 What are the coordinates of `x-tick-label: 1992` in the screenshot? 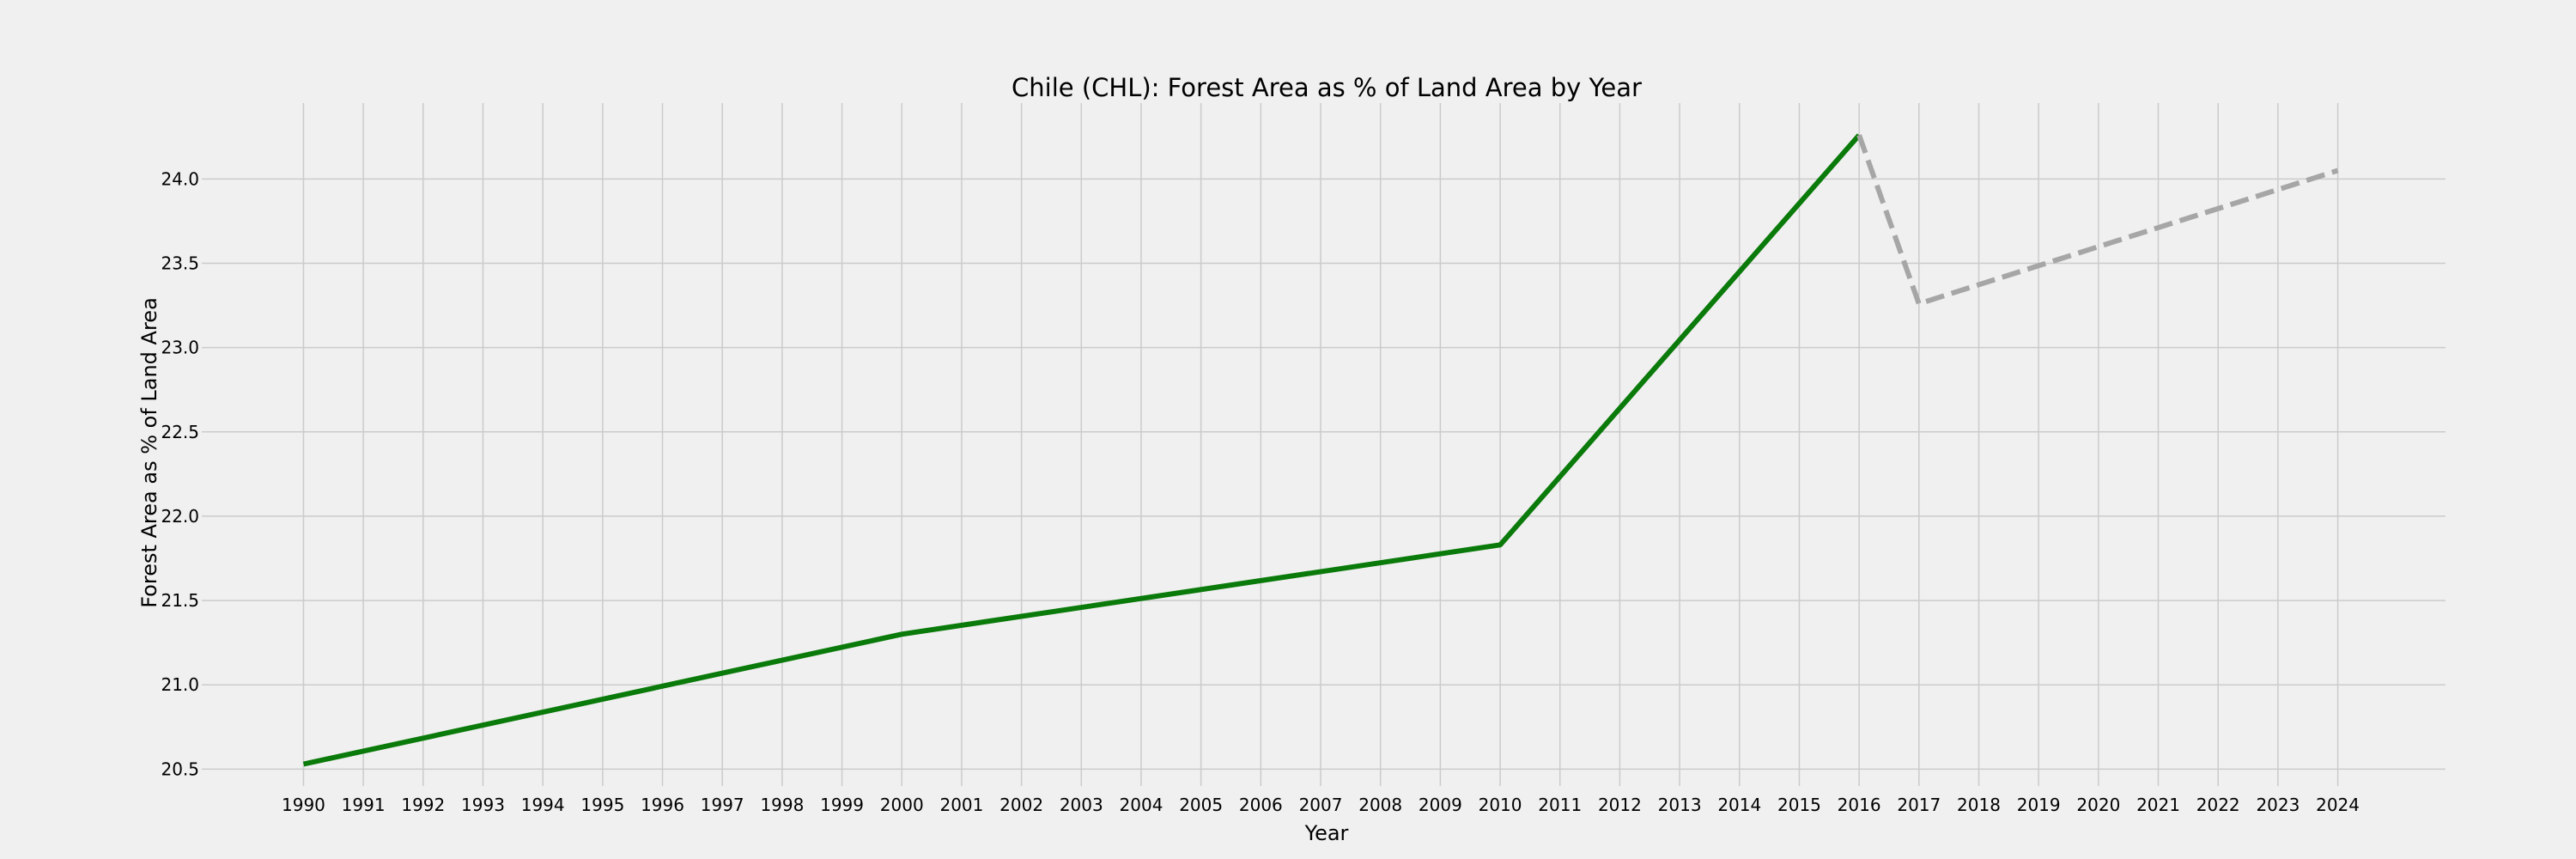 It's located at (423, 805).